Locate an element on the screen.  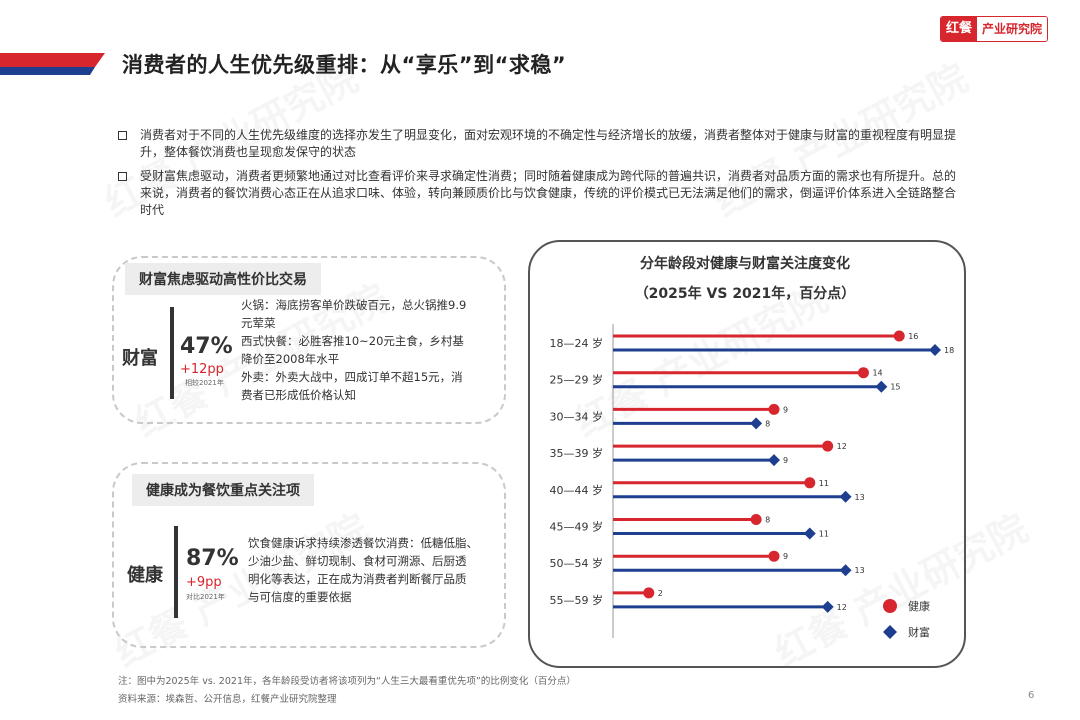
category-label: 25—29 岁 is located at coordinates (577, 380).